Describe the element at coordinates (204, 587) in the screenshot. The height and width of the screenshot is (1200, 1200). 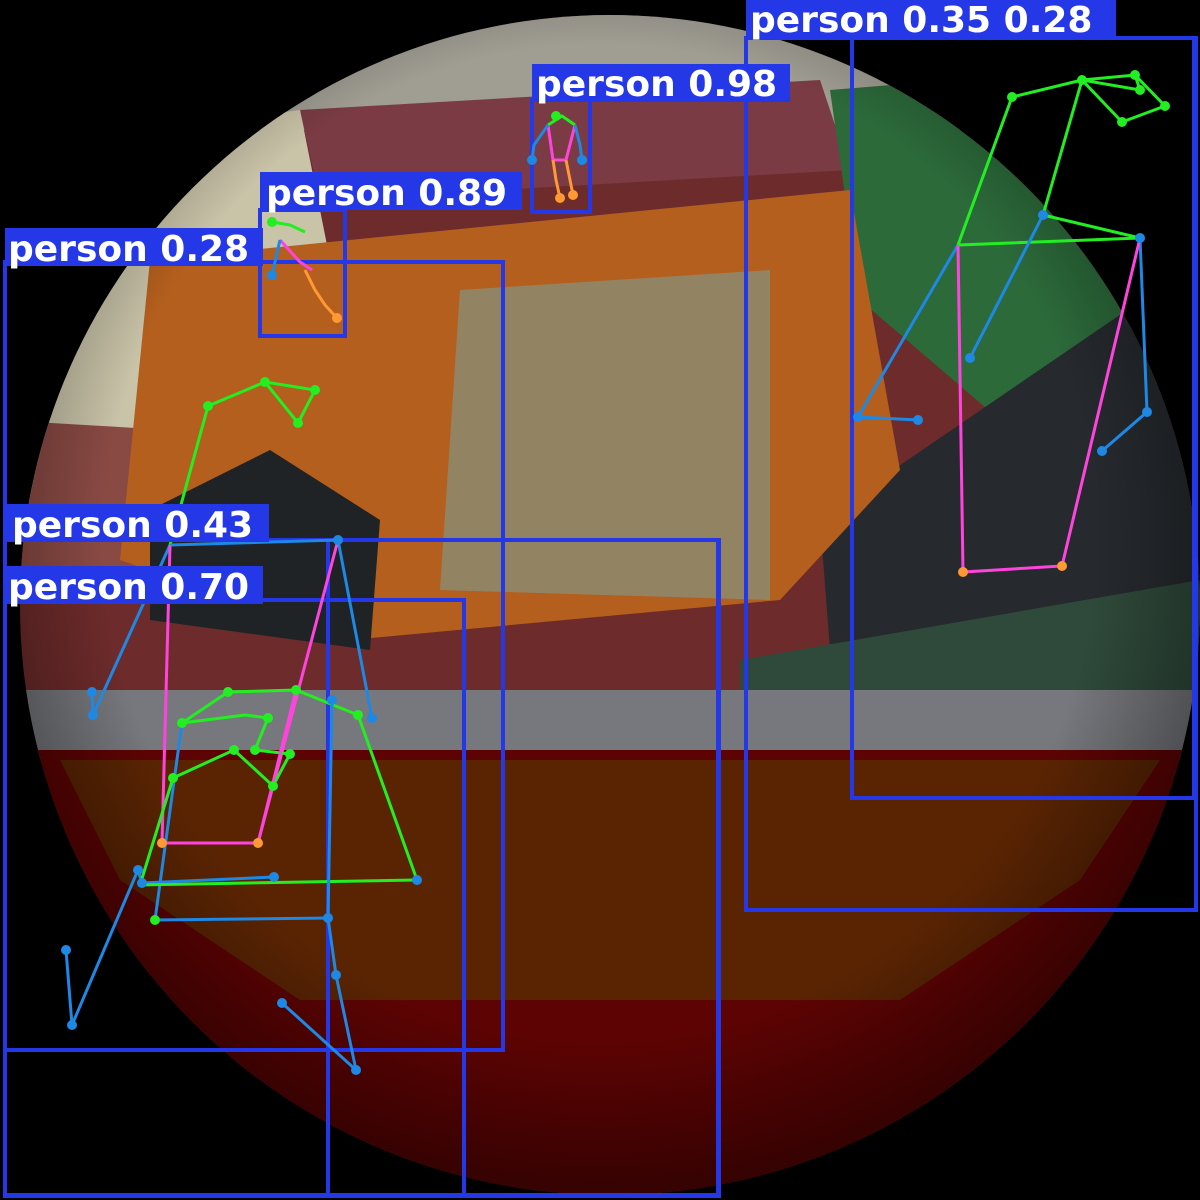
I see `label-score: 0.70` at that location.